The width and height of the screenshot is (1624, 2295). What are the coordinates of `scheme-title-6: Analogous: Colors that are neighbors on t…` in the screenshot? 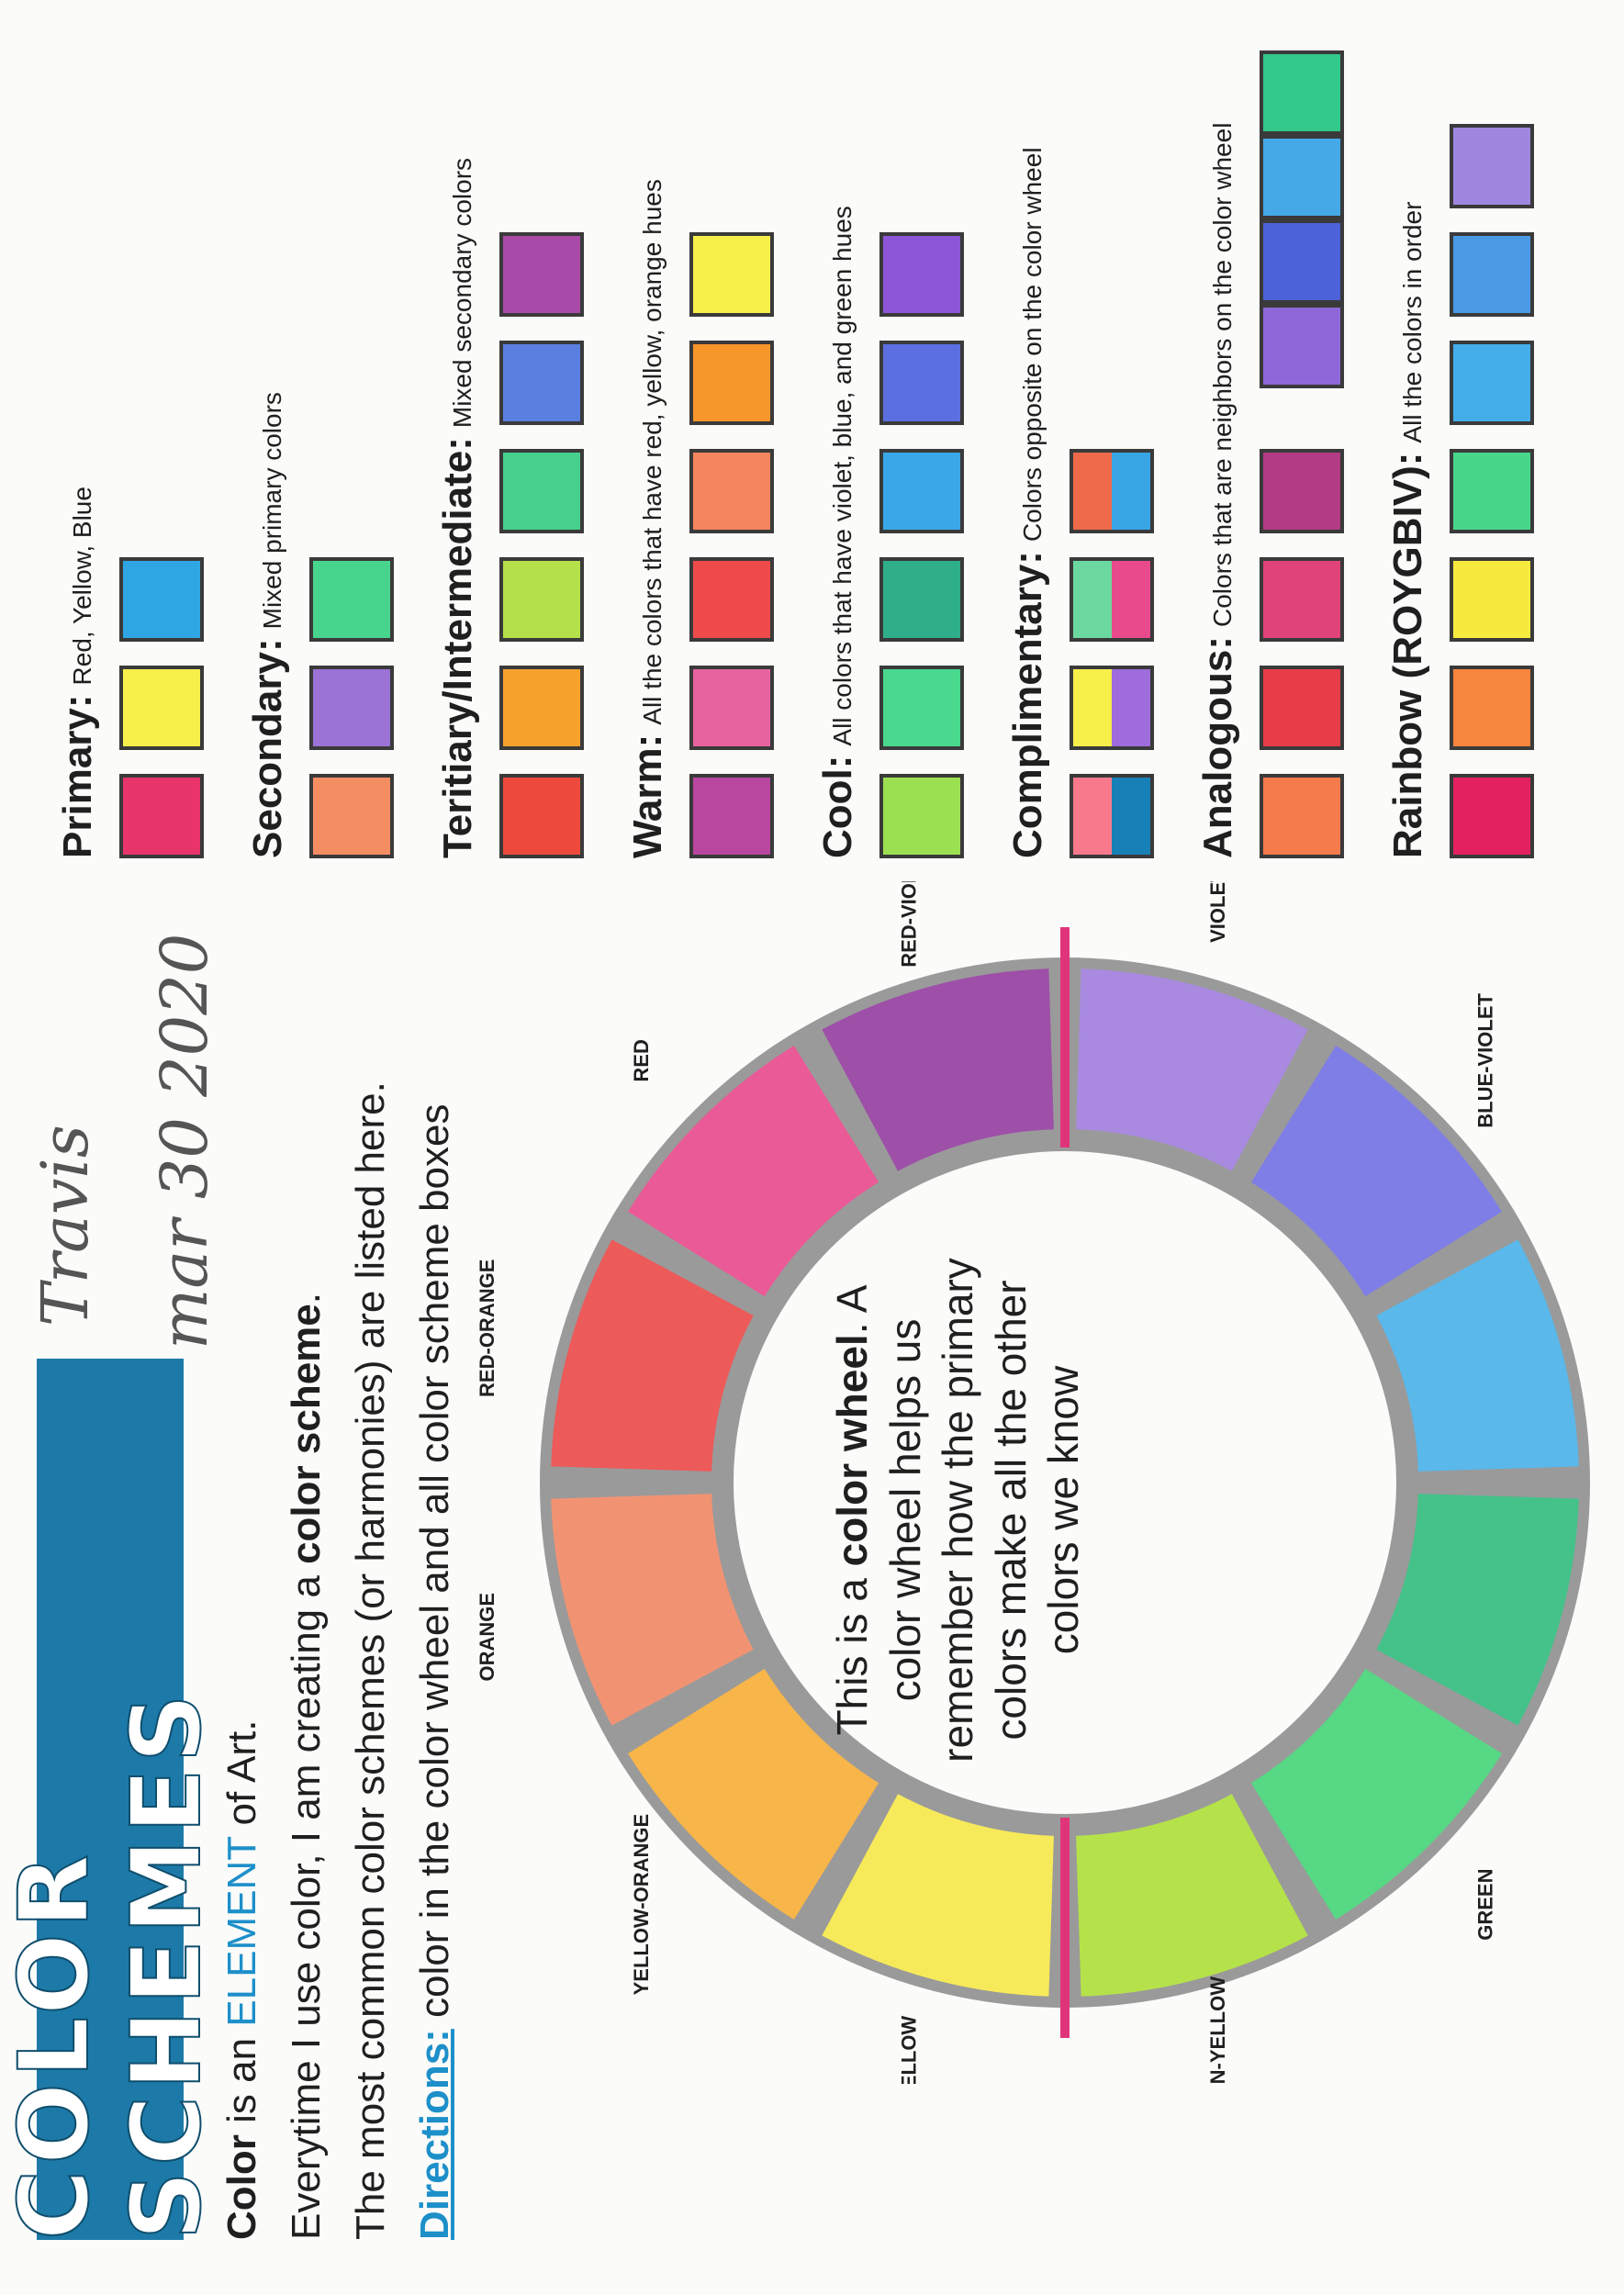 It's located at (1218, 490).